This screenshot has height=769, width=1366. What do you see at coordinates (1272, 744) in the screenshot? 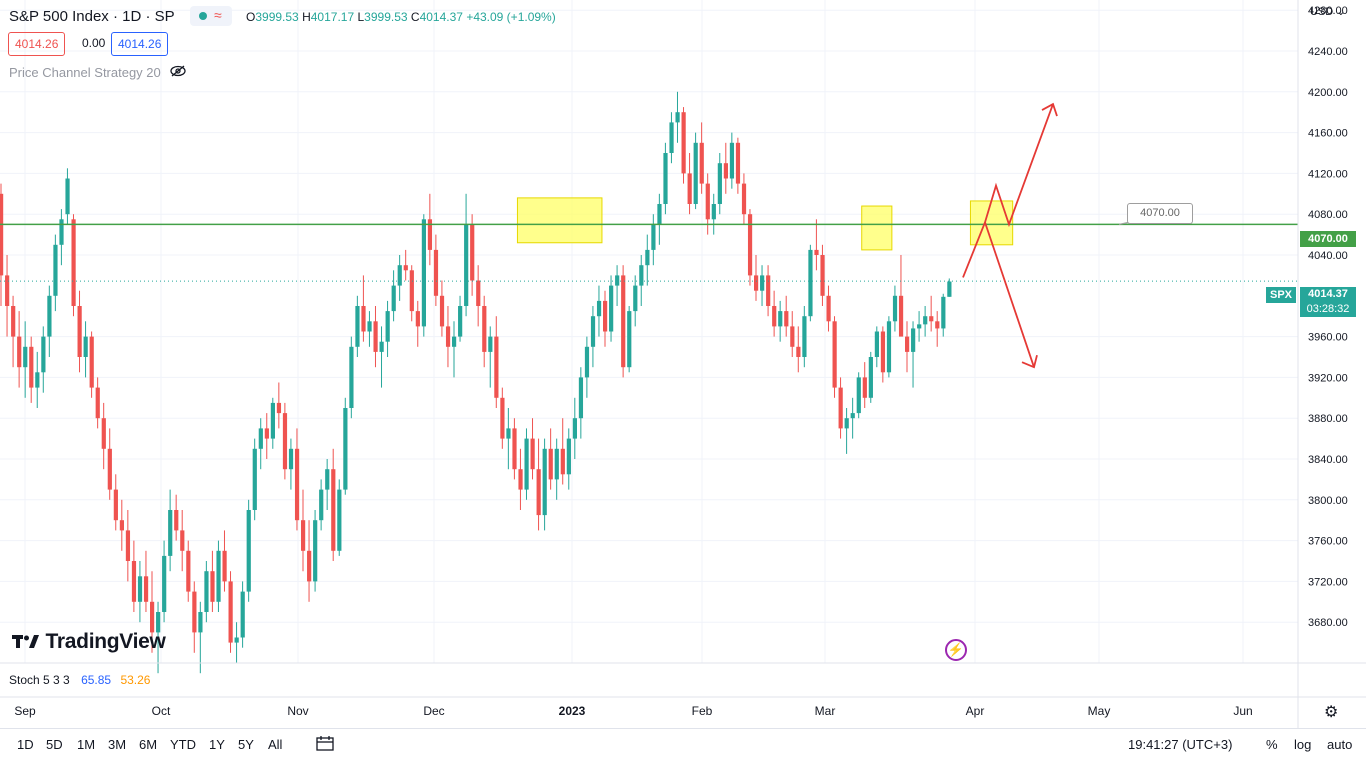
I see `scale-percent-button: %` at bounding box center [1272, 744].